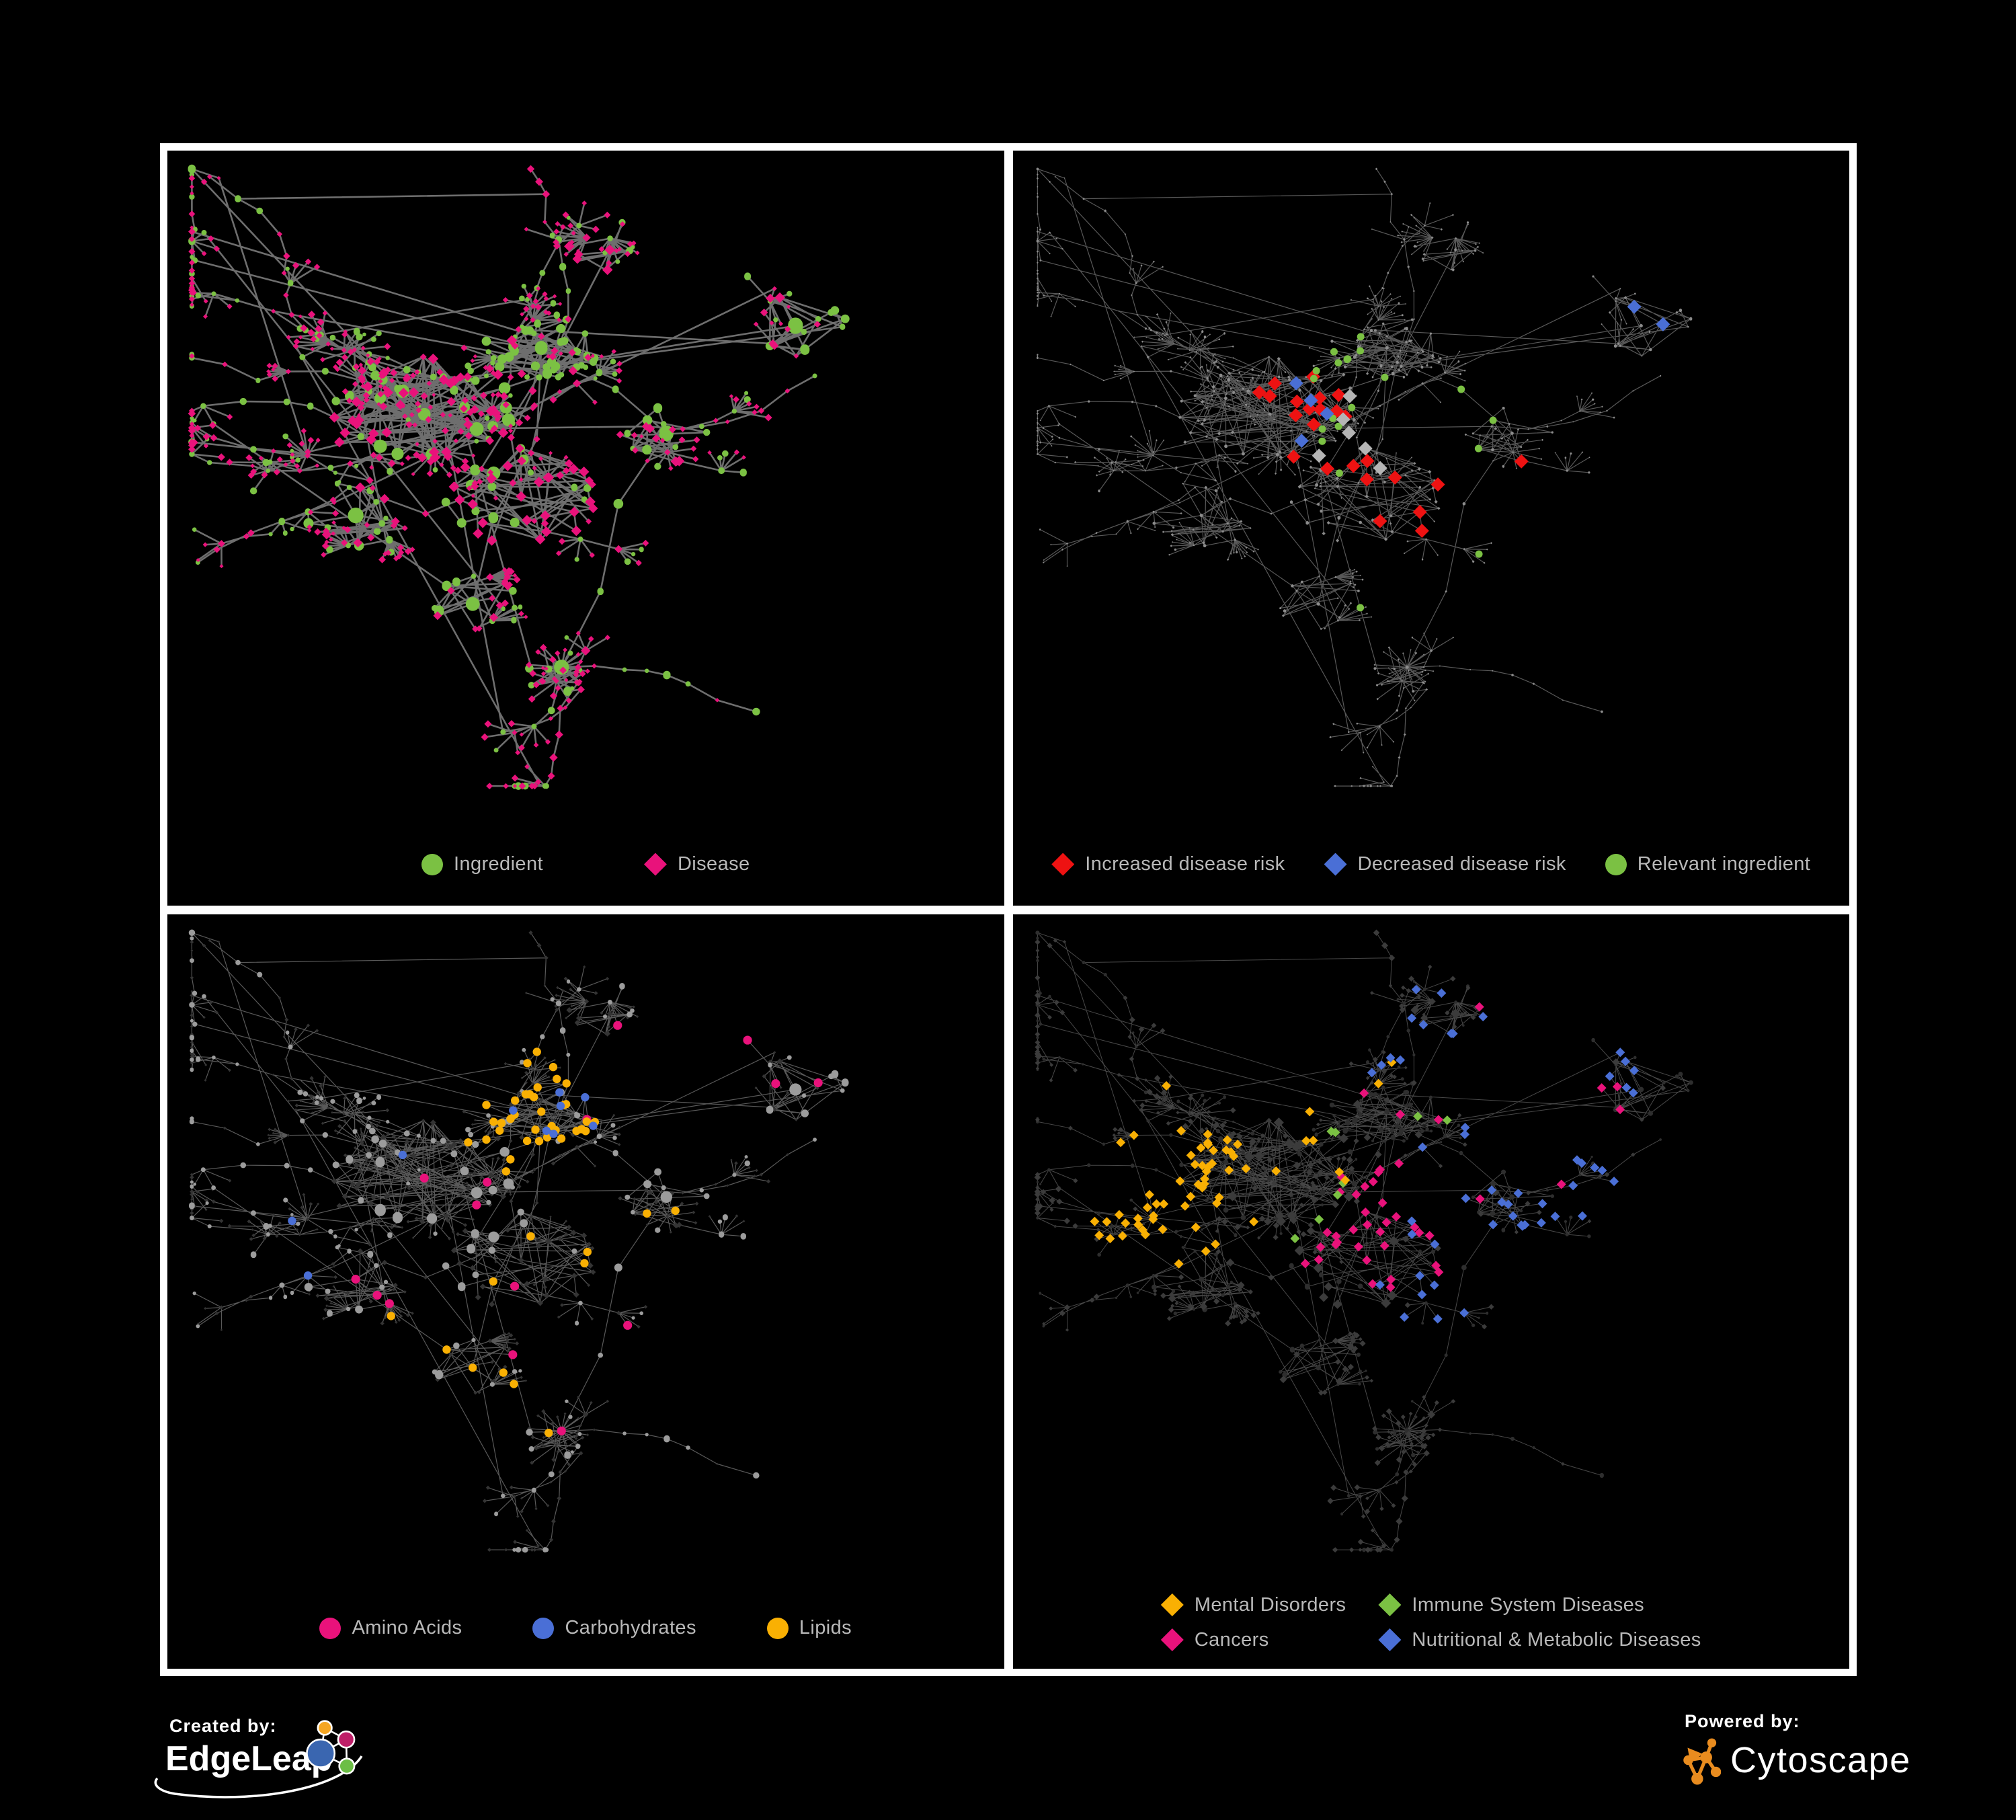  I want to click on legend-label: Immune System Diseases, so click(1528, 1604).